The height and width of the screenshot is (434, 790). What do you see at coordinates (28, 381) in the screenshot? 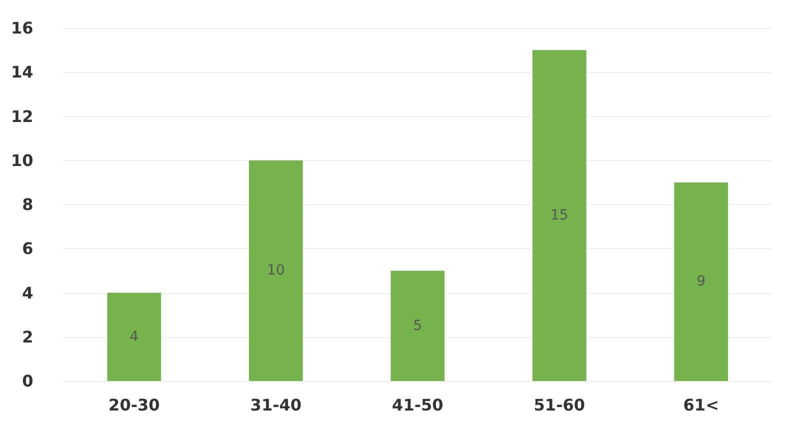
I see `y-tick-label: 0` at bounding box center [28, 381].